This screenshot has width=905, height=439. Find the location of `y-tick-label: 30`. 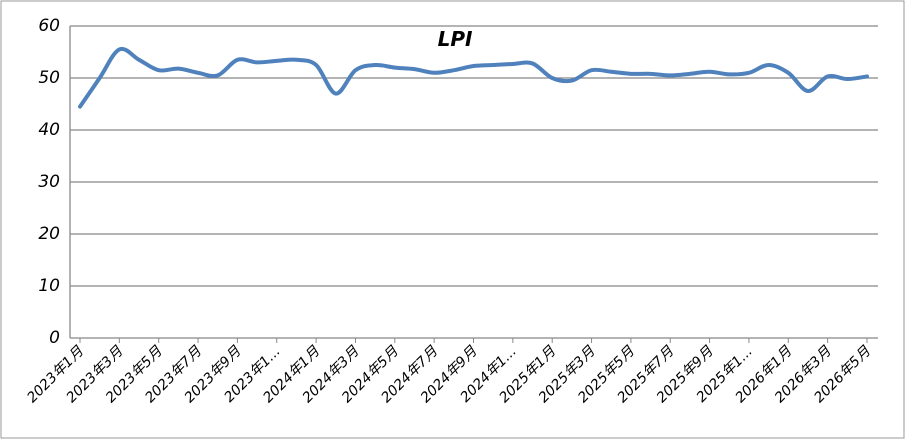

y-tick-label: 30 is located at coordinates (49, 182).